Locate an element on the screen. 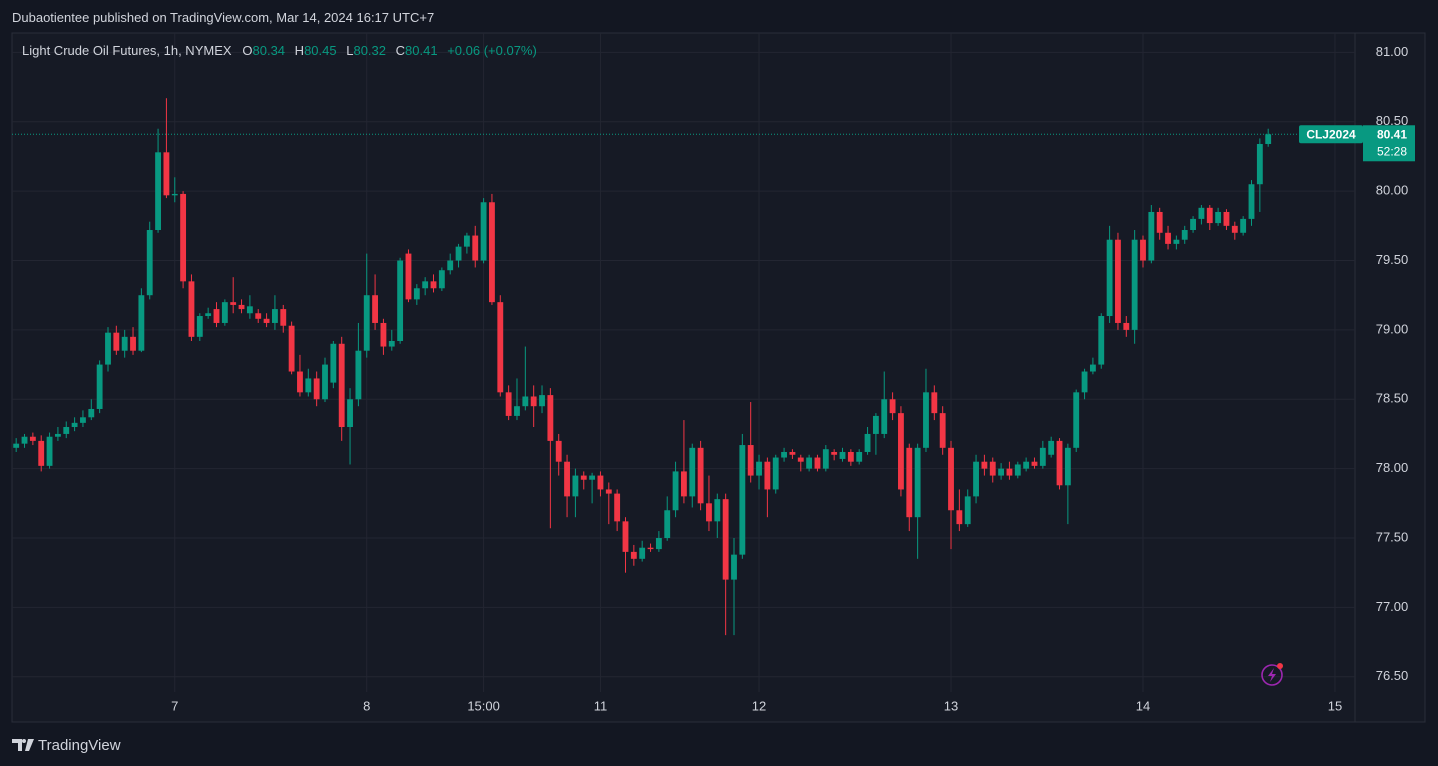 This screenshot has width=1438, height=766. ohlc-value: 80.41 is located at coordinates (421, 50).